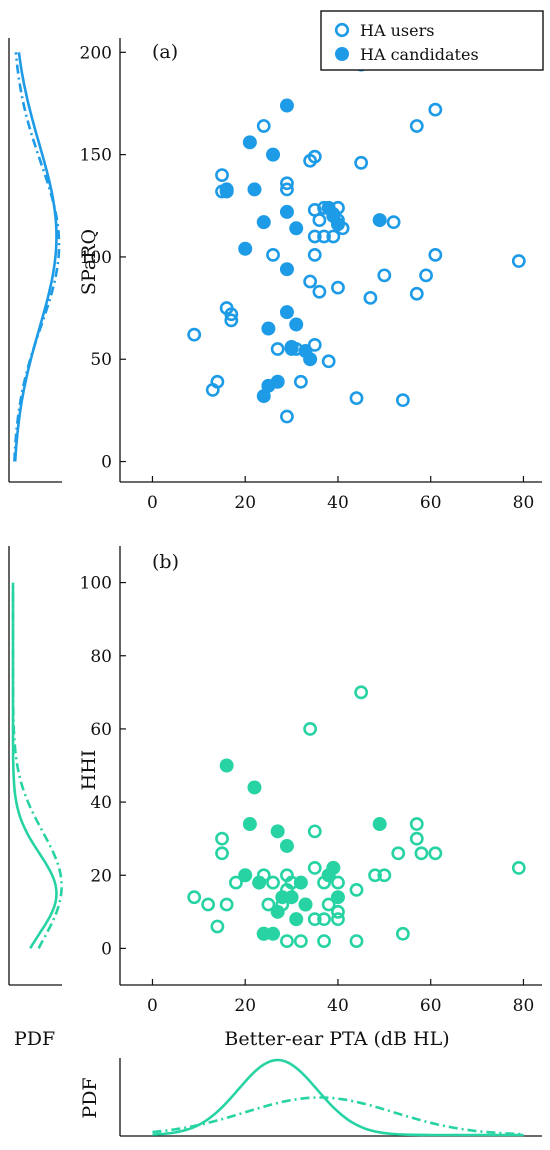 The width and height of the screenshot is (550, 1150). I want to click on panel-a-yticks: 0 50 100 150 200, so click(103, 258).